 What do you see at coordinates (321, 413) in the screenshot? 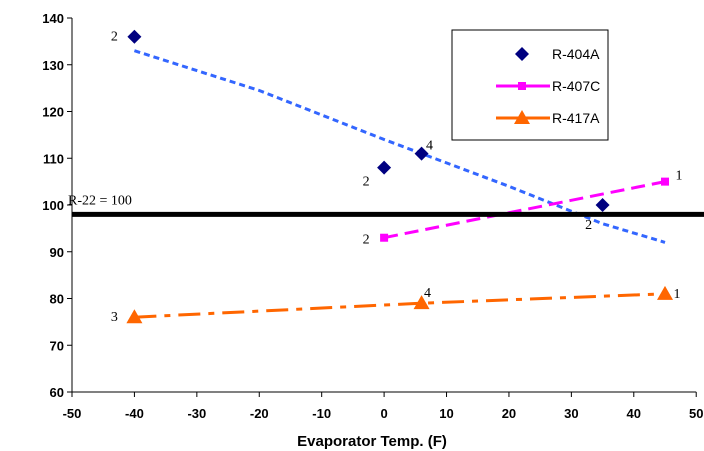
I see `x-tick-label: -10` at bounding box center [321, 413].